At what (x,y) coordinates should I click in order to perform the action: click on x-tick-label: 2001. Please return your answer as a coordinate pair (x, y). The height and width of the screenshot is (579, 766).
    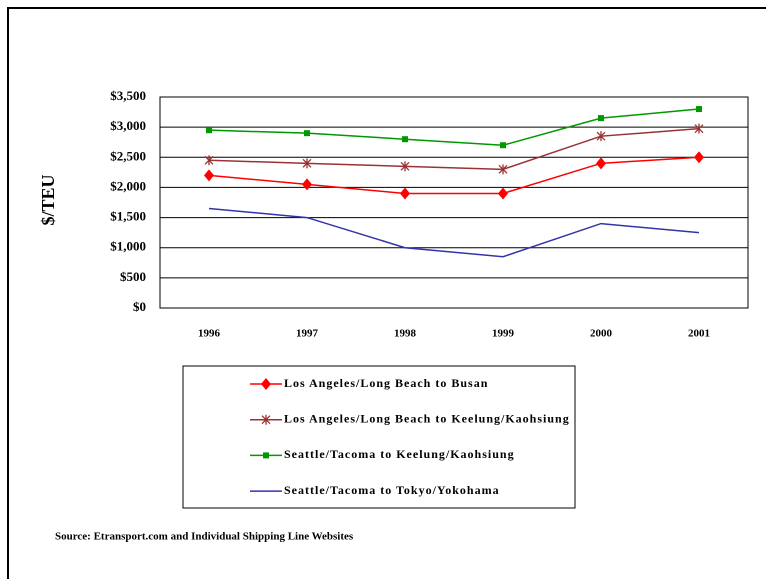
    Looking at the image, I should click on (699, 334).